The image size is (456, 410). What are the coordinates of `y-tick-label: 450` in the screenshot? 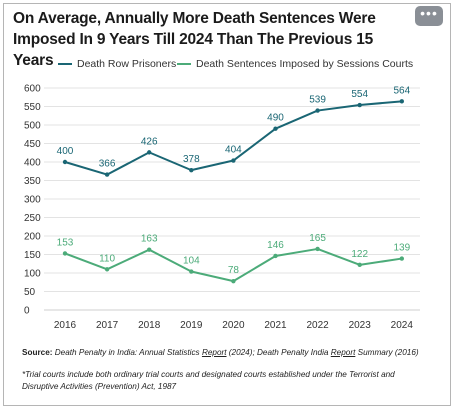 It's located at (32, 144).